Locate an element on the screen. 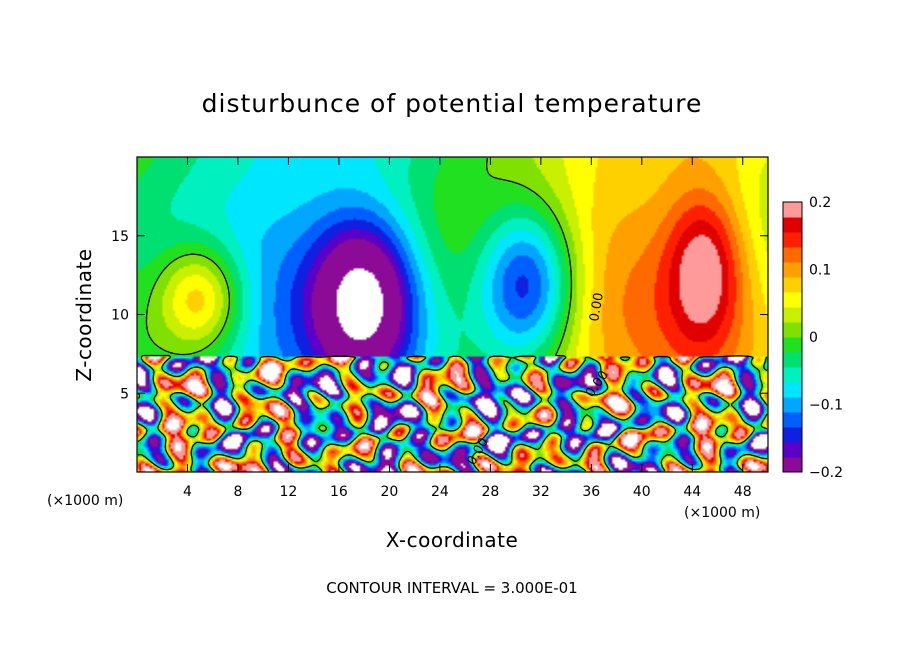 Image resolution: width=904 pixels, height=654 pixels. y-tick-label: 10 is located at coordinates (120, 316).